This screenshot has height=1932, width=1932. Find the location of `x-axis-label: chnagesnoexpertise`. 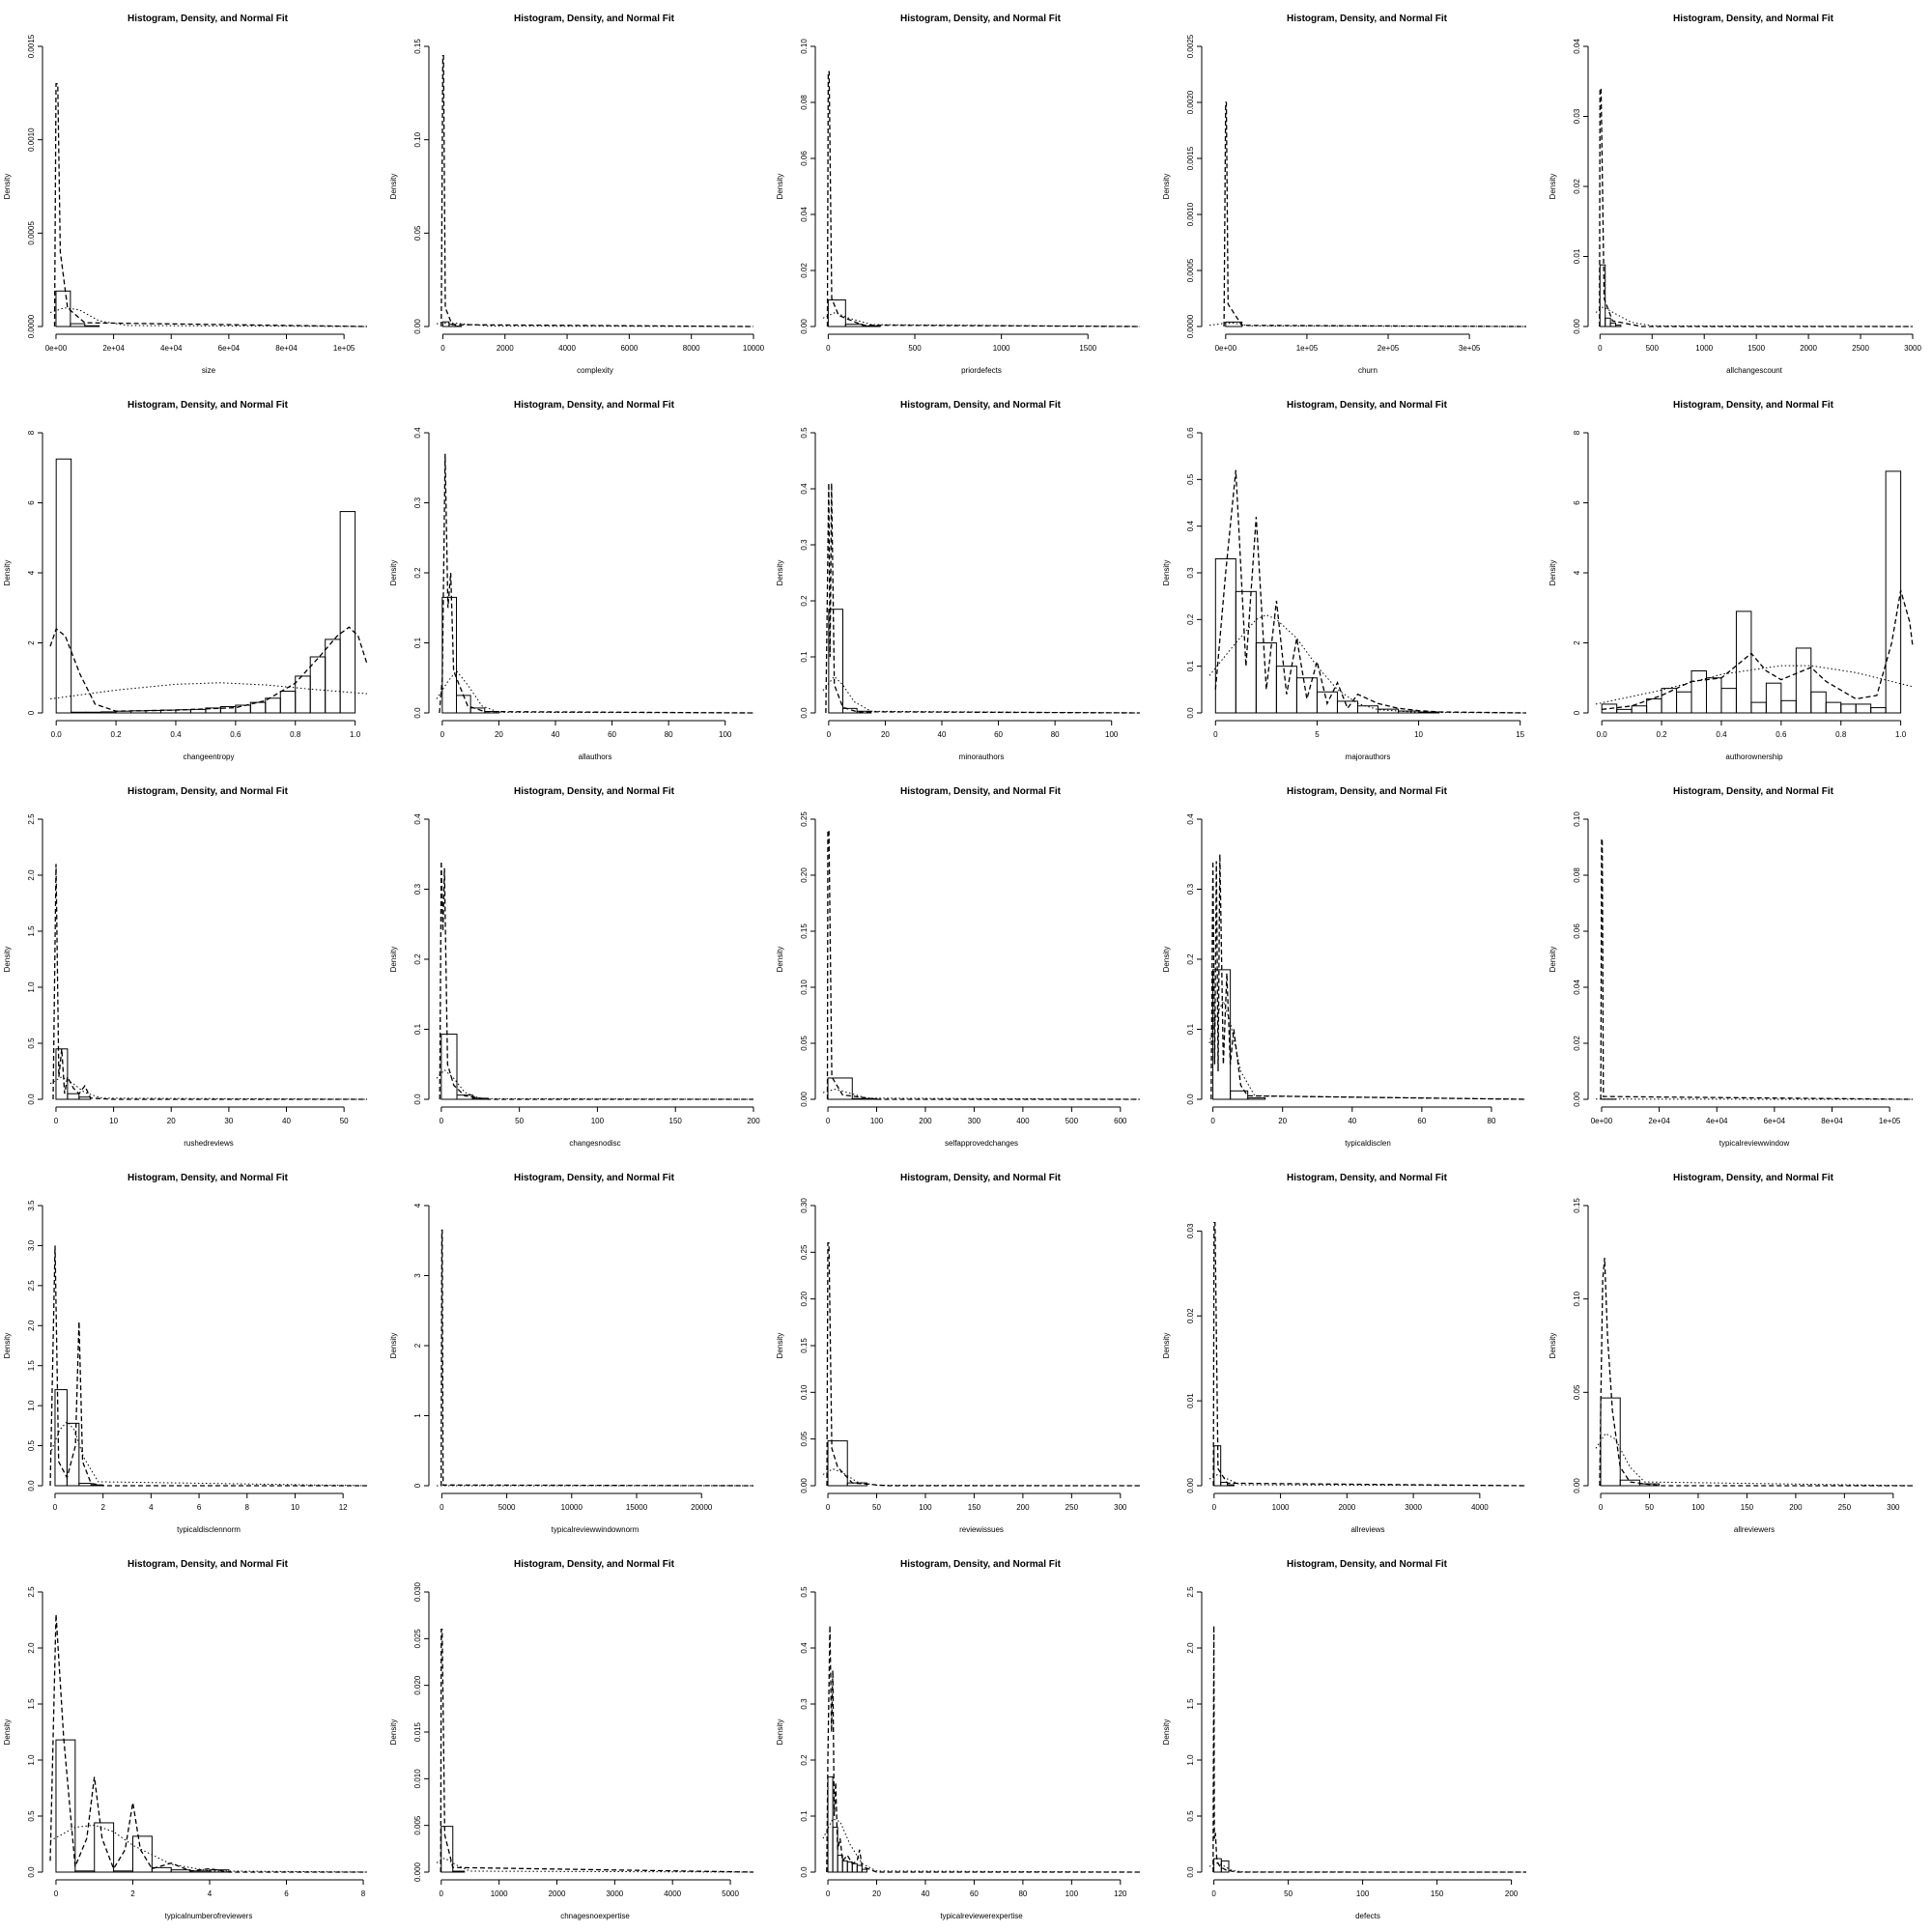

x-axis-label: chnagesnoexpertise is located at coordinates (595, 1916).